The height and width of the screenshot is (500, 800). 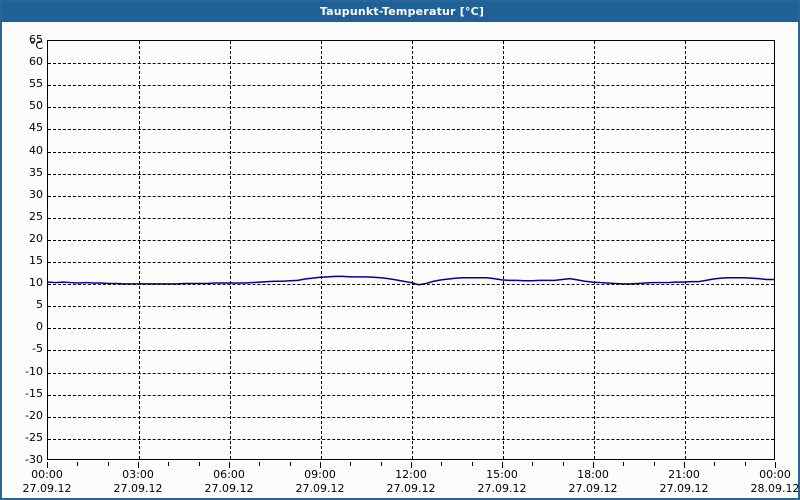 What do you see at coordinates (36, 261) in the screenshot?
I see `y-axis-tick-label: 15` at bounding box center [36, 261].